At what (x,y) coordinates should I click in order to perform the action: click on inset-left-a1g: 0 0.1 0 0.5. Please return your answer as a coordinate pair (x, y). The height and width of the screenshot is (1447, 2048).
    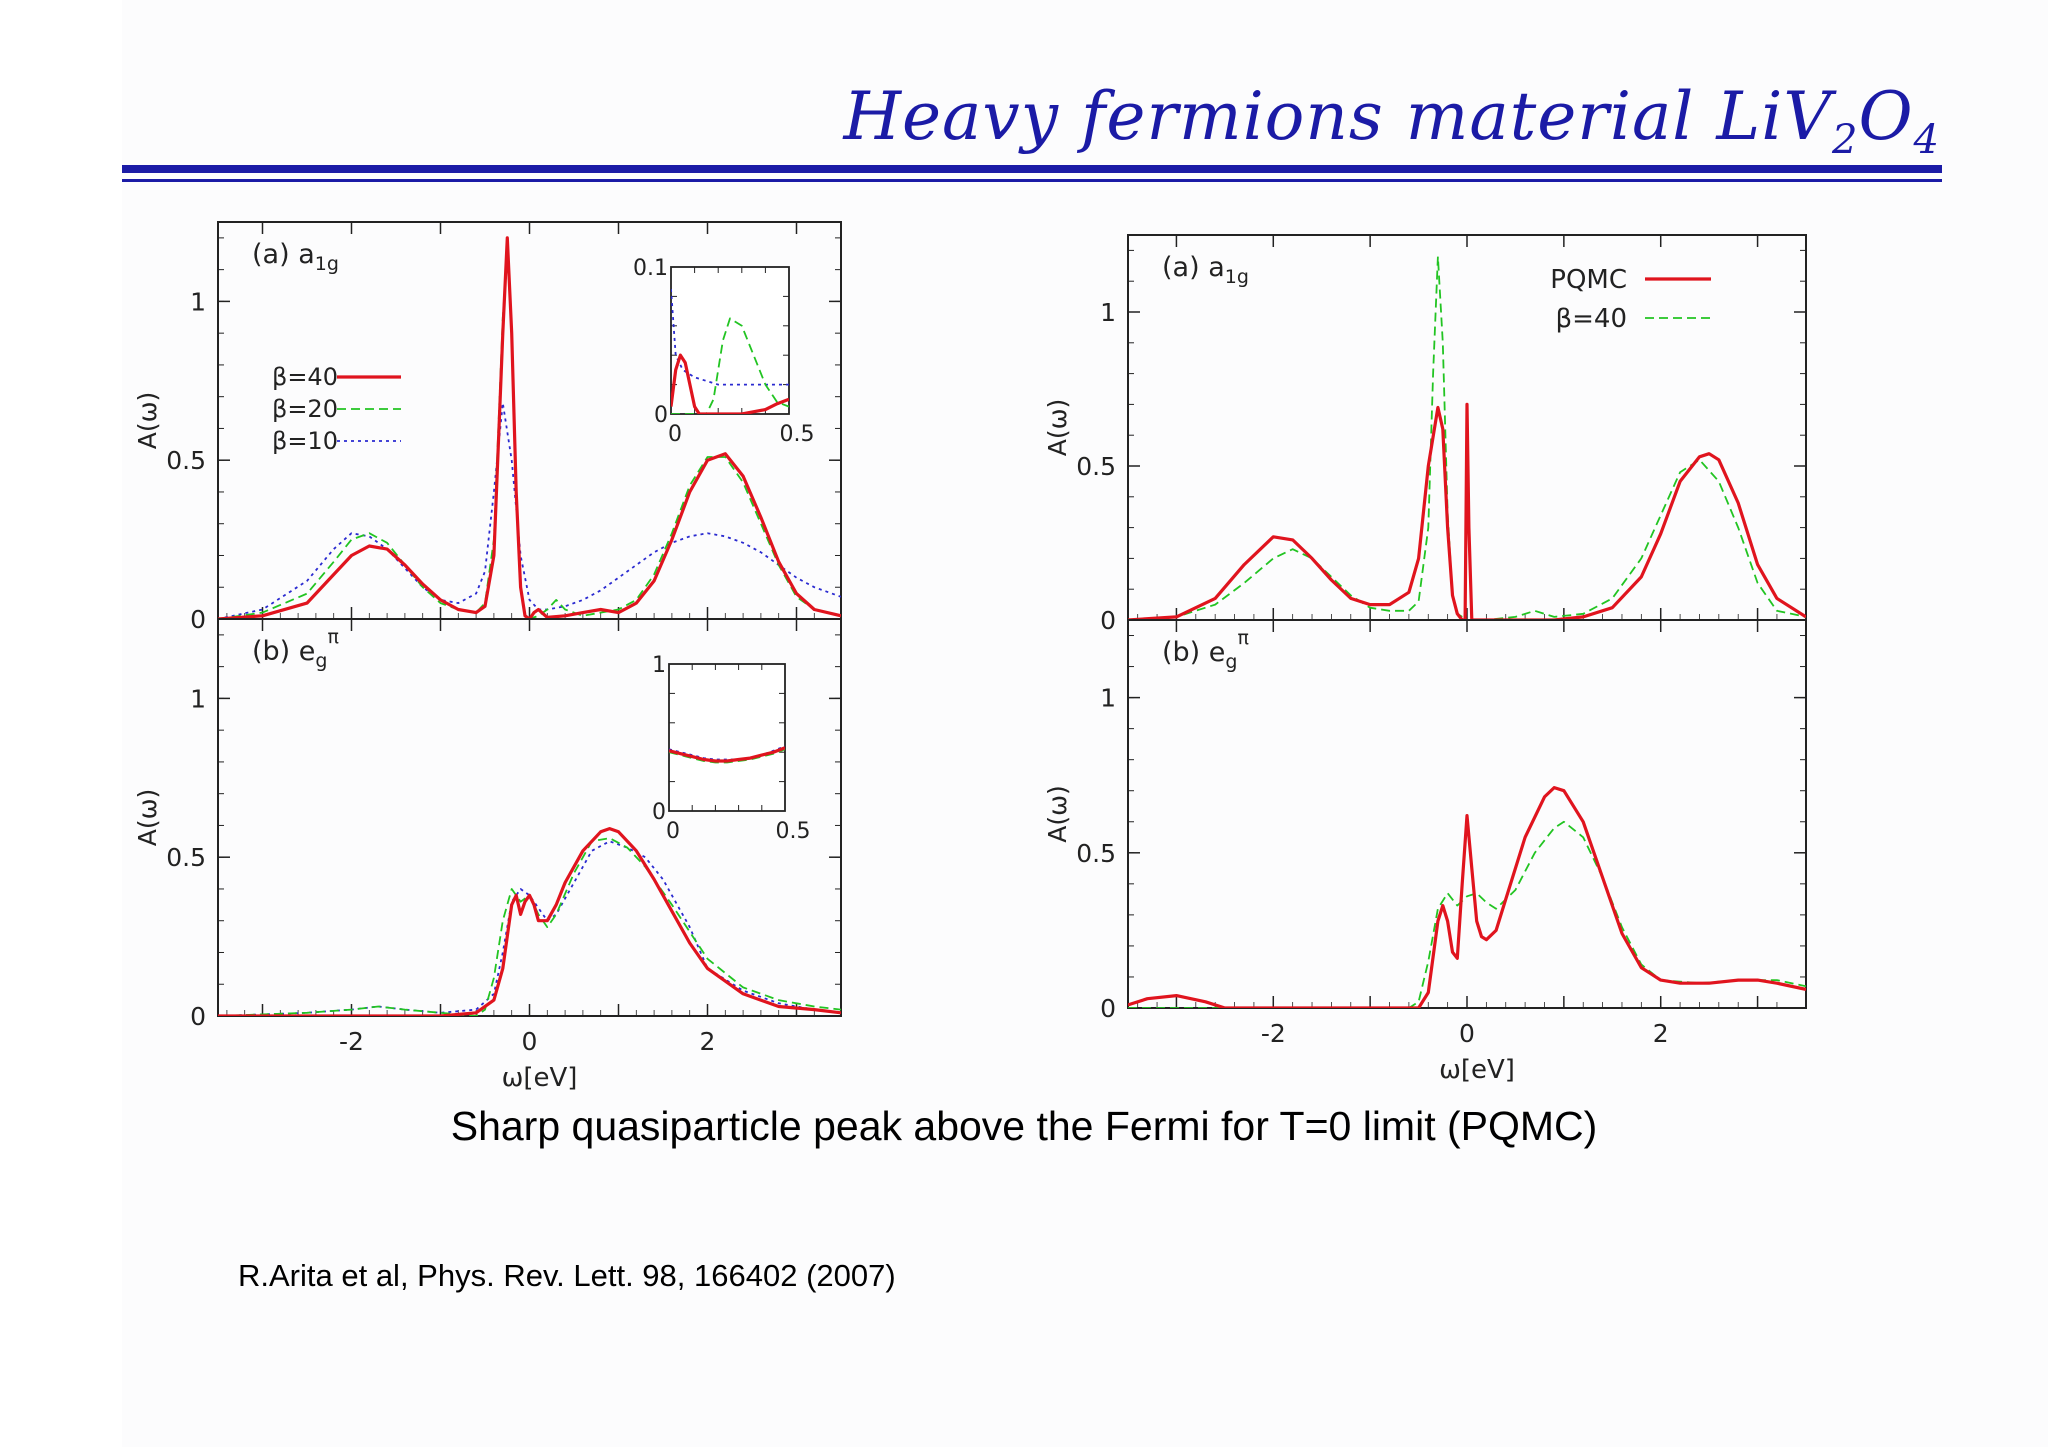
    Looking at the image, I should click on (724, 351).